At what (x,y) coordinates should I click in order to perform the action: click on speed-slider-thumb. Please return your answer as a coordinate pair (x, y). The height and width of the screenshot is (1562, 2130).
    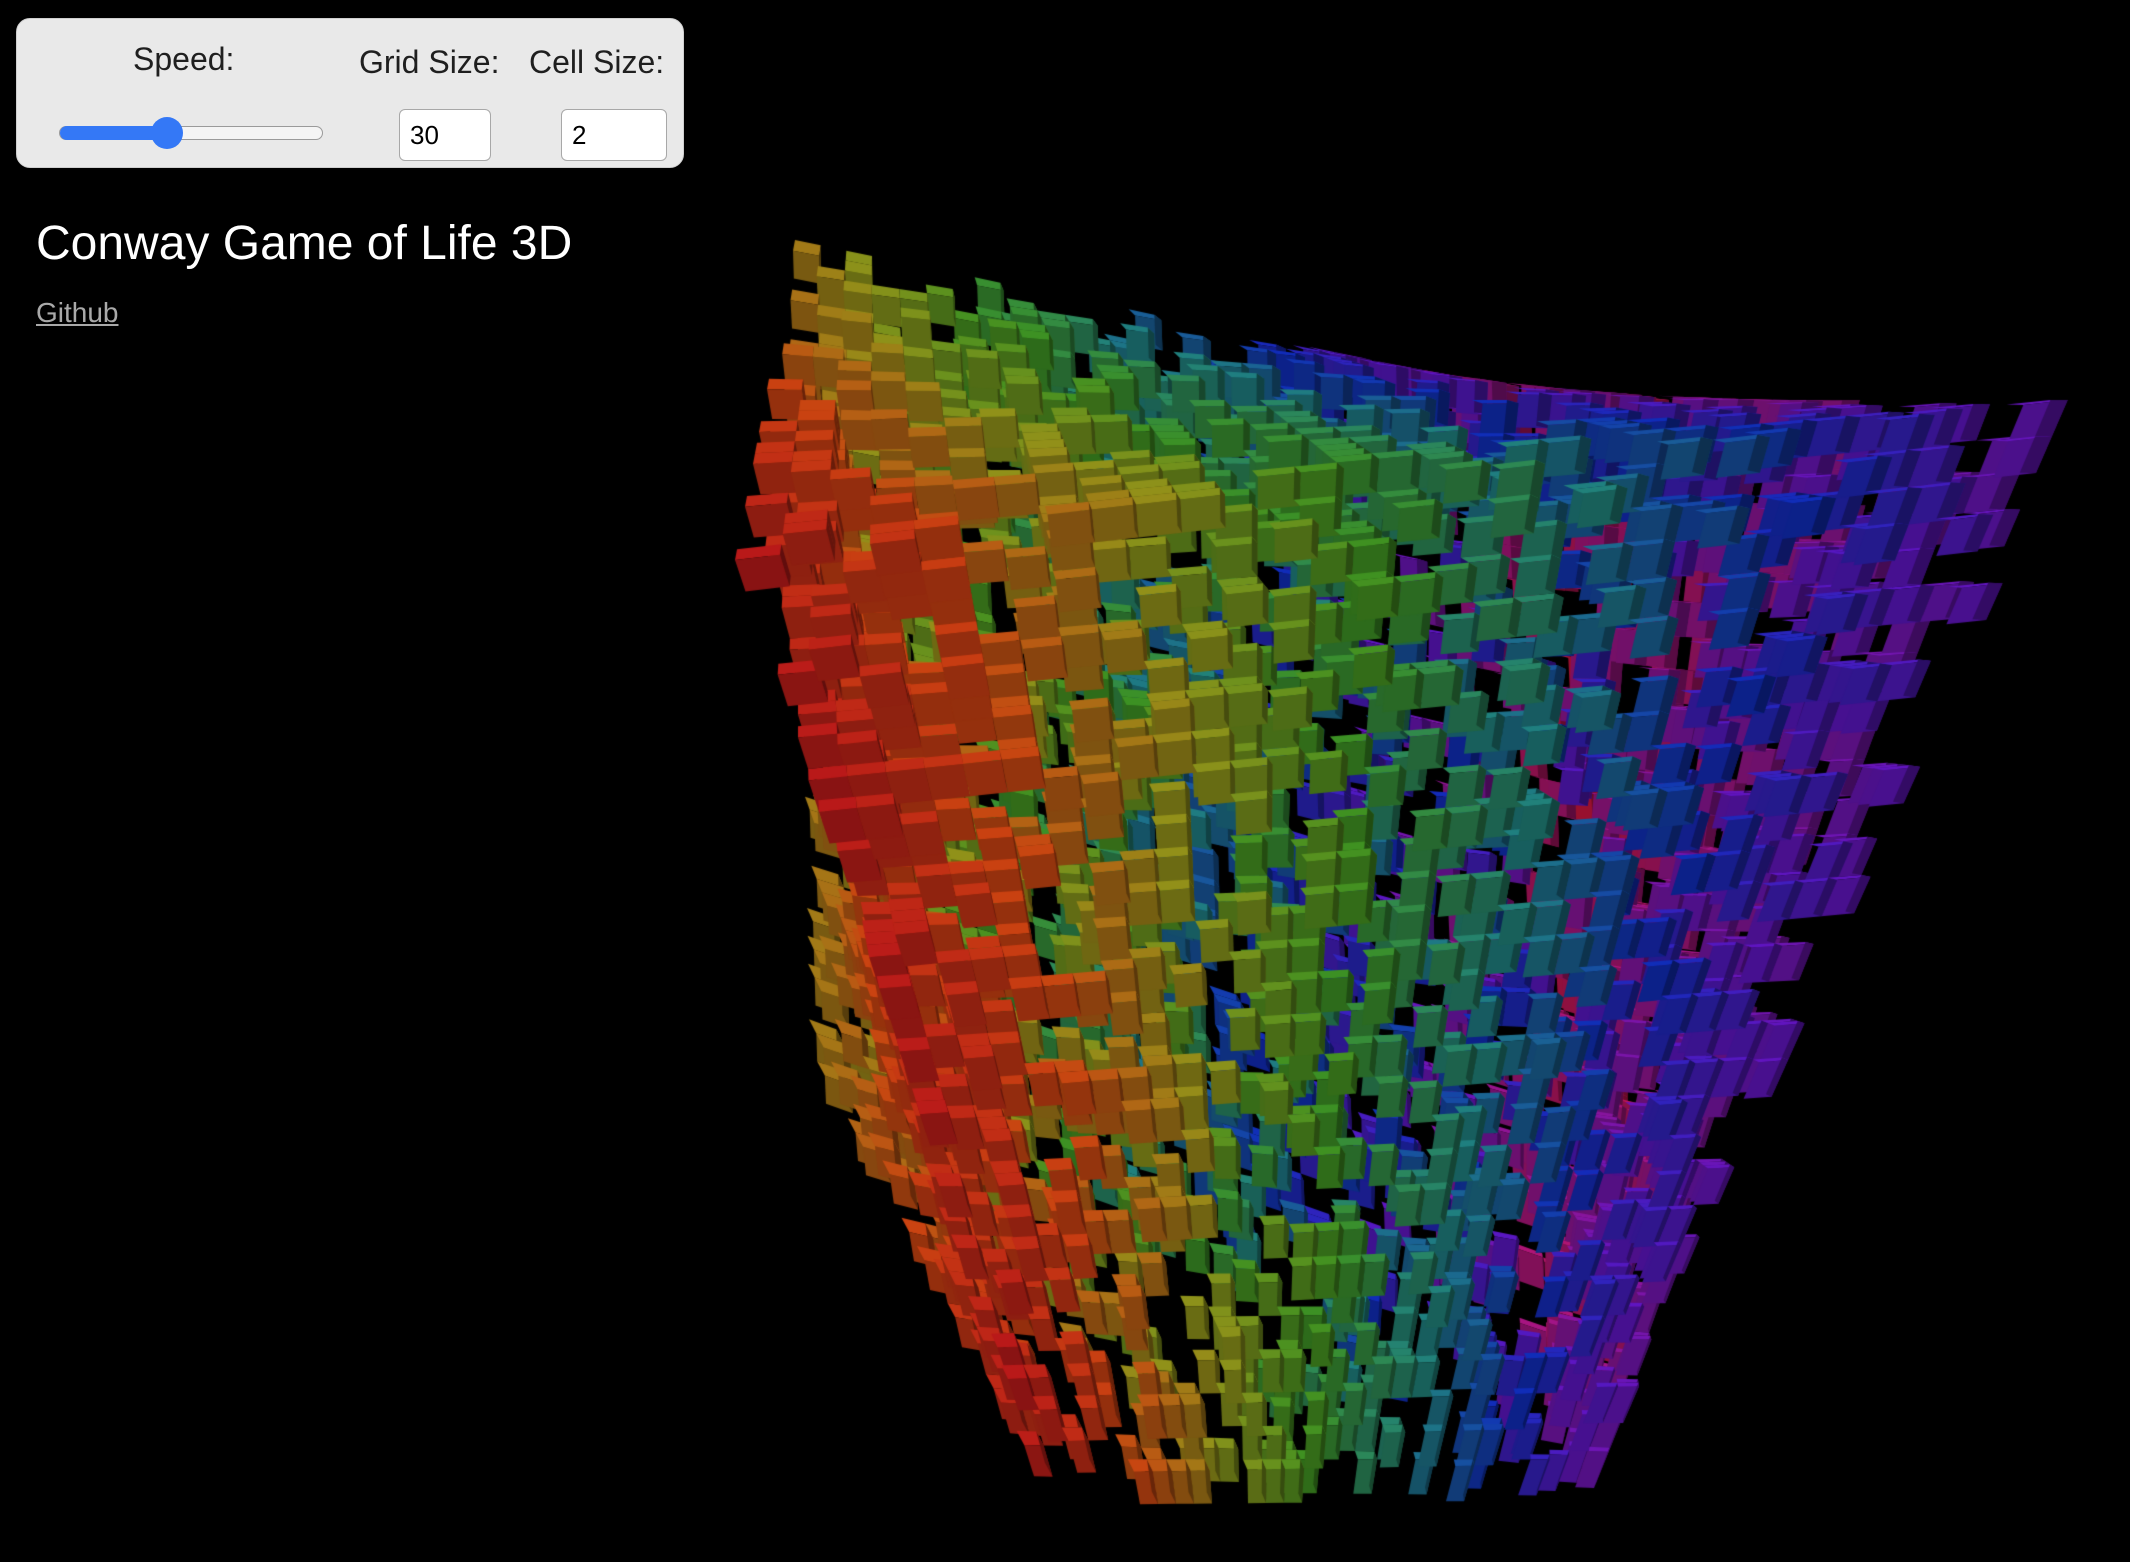
    Looking at the image, I should click on (167, 133).